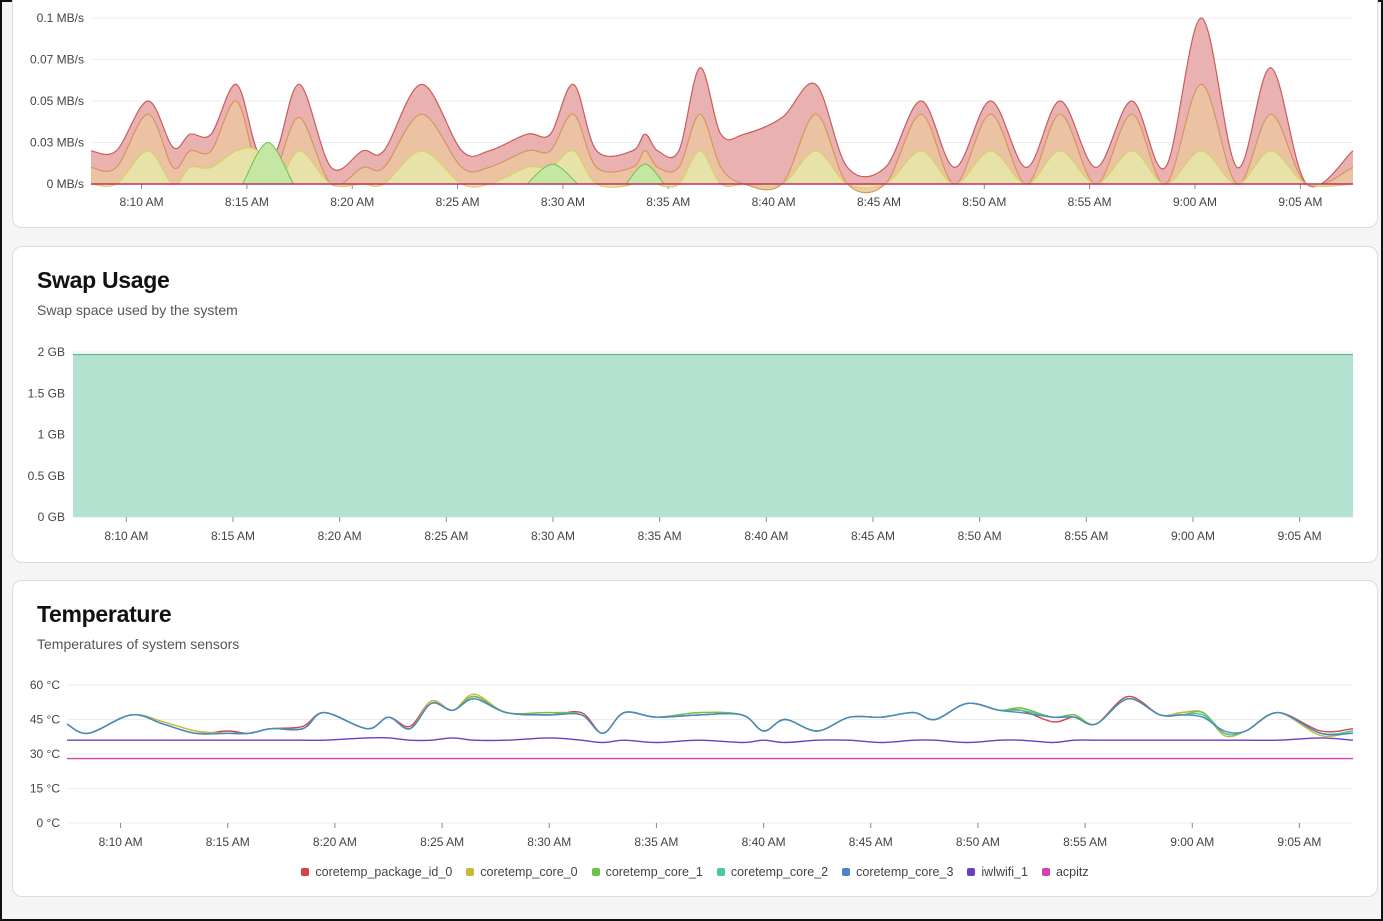 The height and width of the screenshot is (921, 1383). I want to click on network-x-tick-label: 8:45 AM, so click(879, 202).